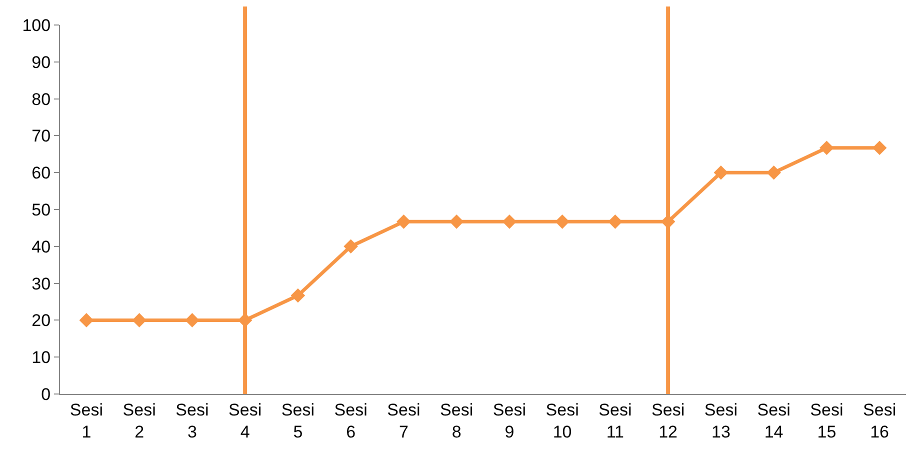  I want to click on x-tick-label: Sesi 5, so click(297, 421).